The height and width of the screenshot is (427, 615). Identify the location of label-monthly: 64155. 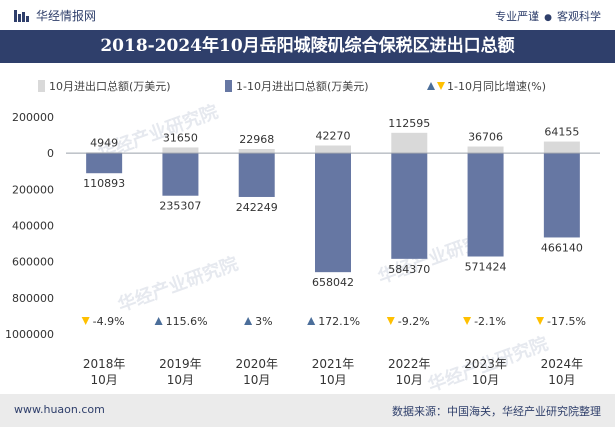
(561, 132).